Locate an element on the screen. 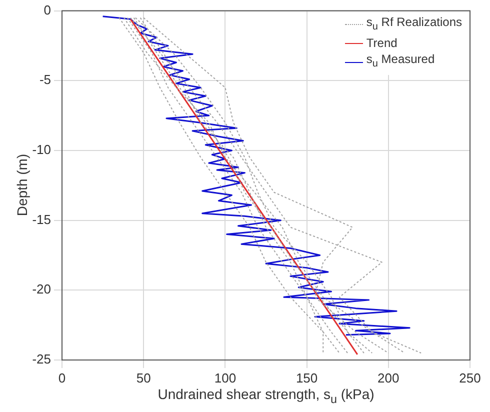 This screenshot has height=412, width=490. x-tick-label: 250 is located at coordinates (470, 378).